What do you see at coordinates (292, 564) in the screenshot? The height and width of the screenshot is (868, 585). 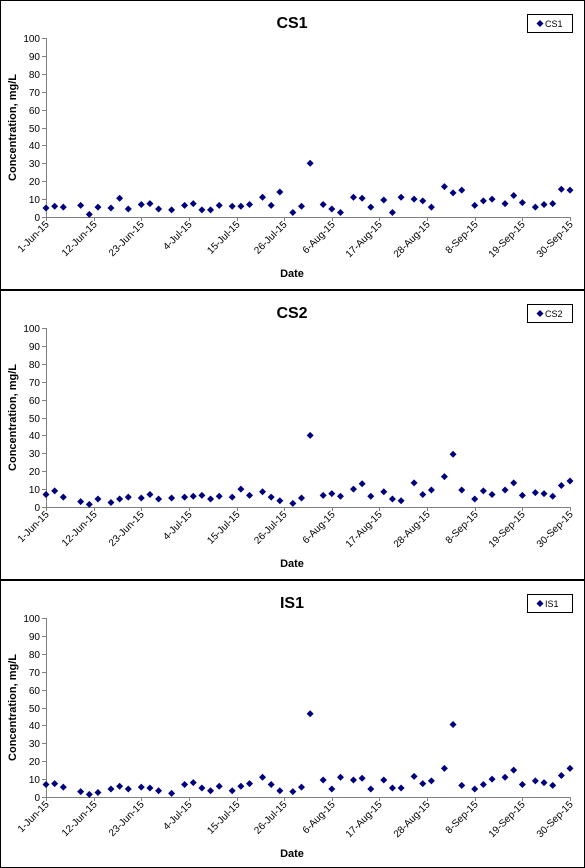 I see `x-axis-title: Date` at bounding box center [292, 564].